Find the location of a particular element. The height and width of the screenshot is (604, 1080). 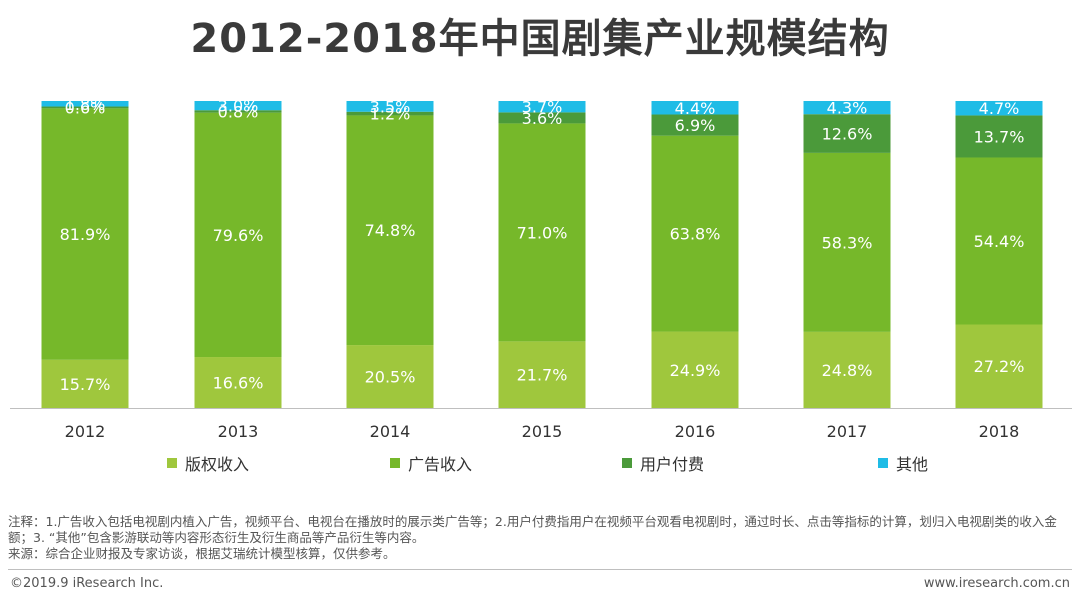

x-tick-label-2017: 2017 is located at coordinates (847, 431).